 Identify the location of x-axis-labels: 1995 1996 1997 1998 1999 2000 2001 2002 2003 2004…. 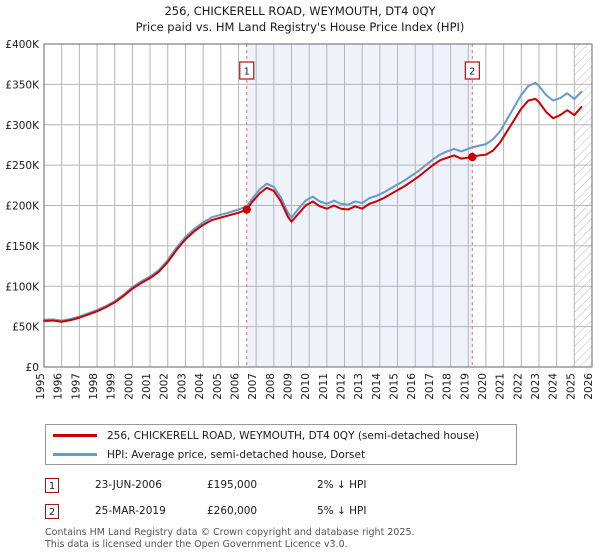
(315, 386).